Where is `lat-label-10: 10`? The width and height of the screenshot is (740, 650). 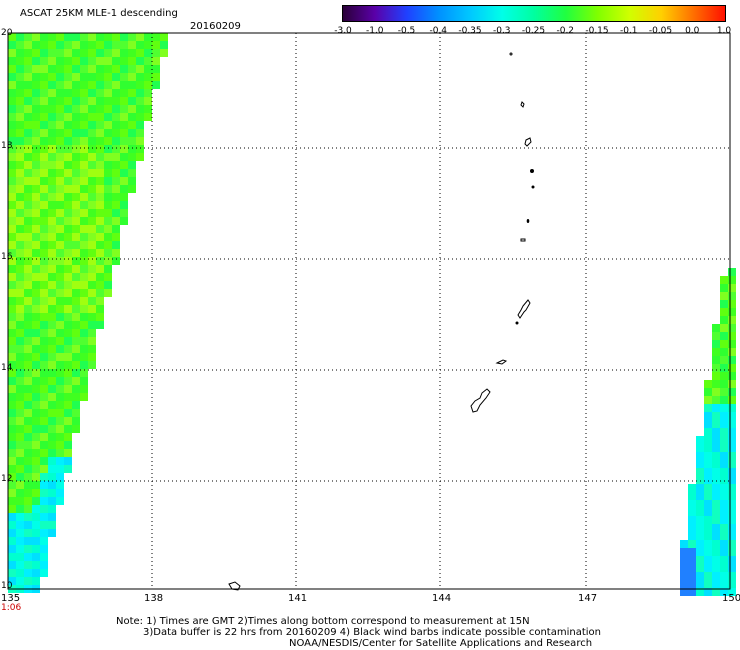 lat-label-10: 10 is located at coordinates (7, 586).